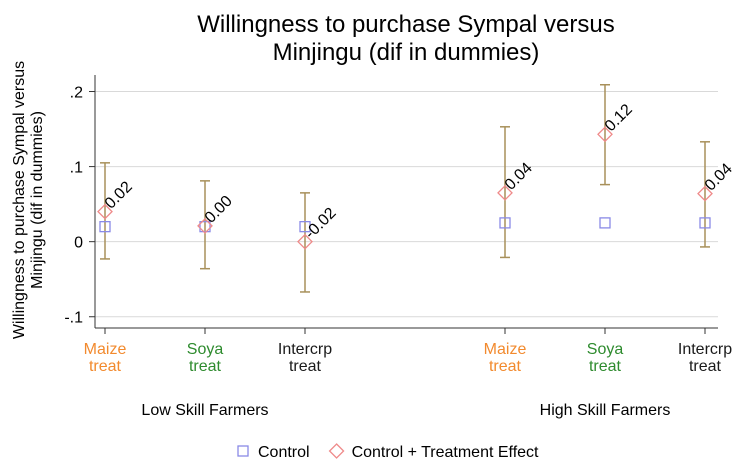 The width and height of the screenshot is (754, 462). I want to click on group-label: Low Skill Farmers, so click(204, 410).